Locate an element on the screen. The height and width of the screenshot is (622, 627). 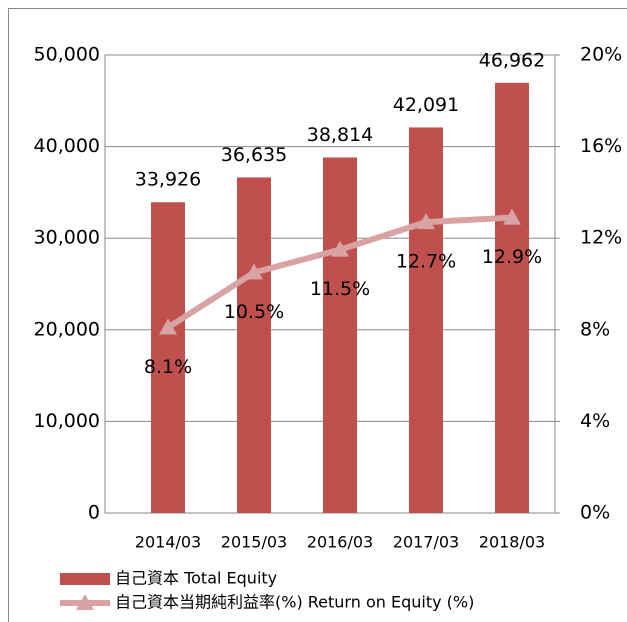
legend-label: 自己資本当期純利益率(%) Return on Equity (%) is located at coordinates (294, 602).